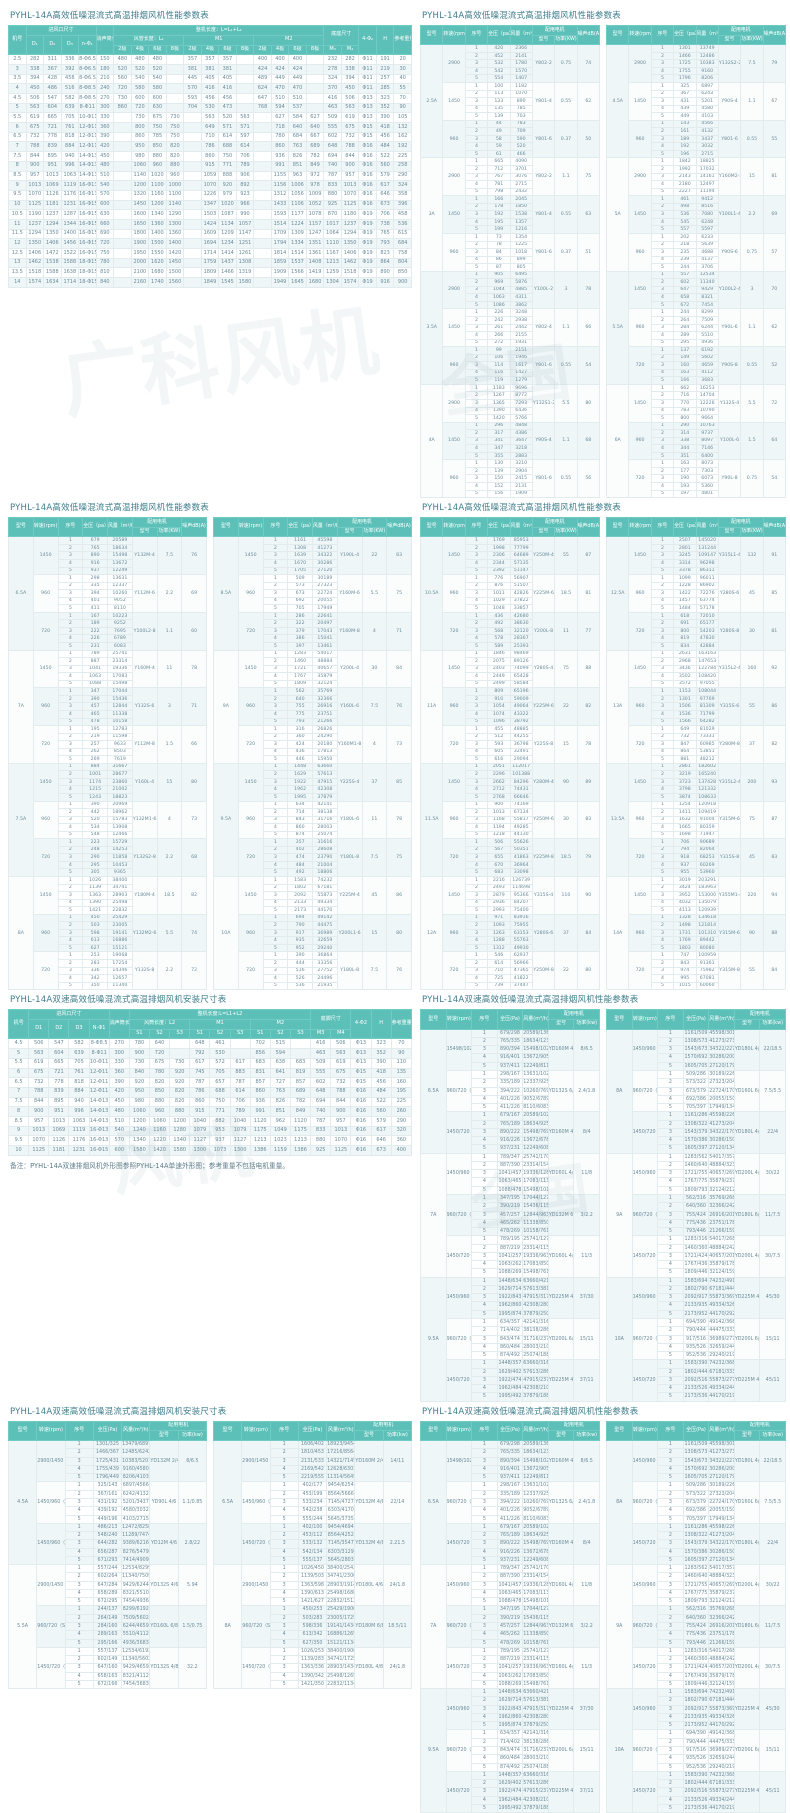 The image size is (790, 1813). Describe the element at coordinates (300, 910) in the screenshot. I see `cell-pressure: 2173` at that location.